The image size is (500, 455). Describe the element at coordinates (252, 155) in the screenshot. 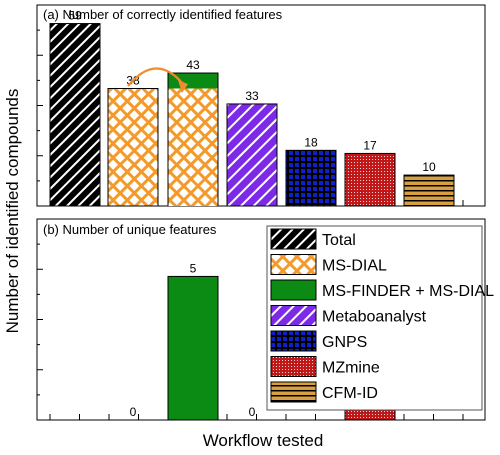

I see `panel-a-bar-metaboanalyst` at that location.